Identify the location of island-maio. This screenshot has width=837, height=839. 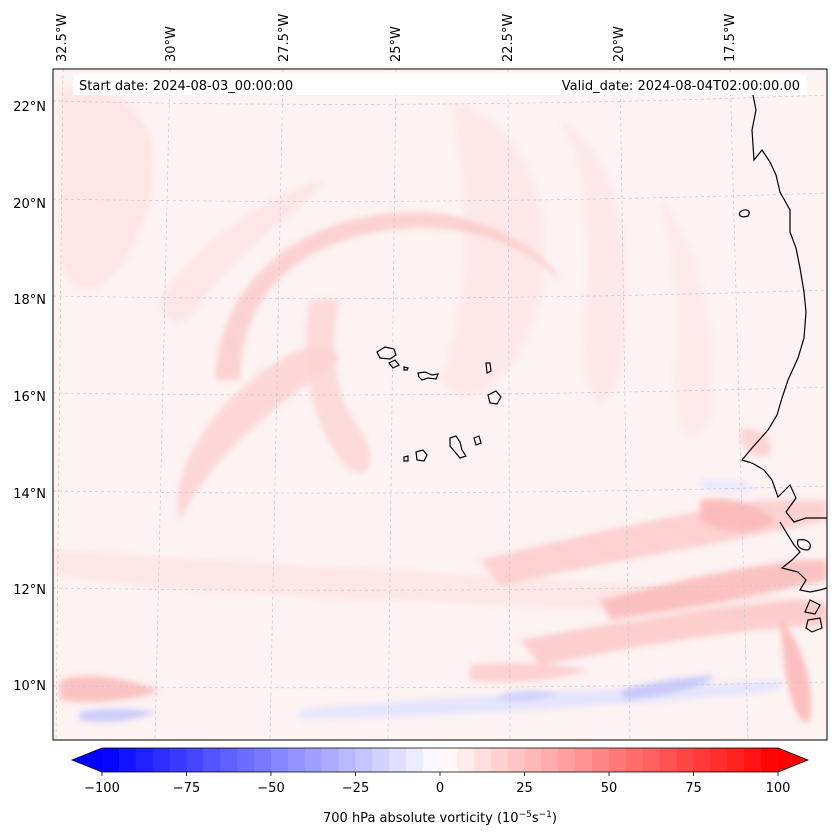
(477, 440).